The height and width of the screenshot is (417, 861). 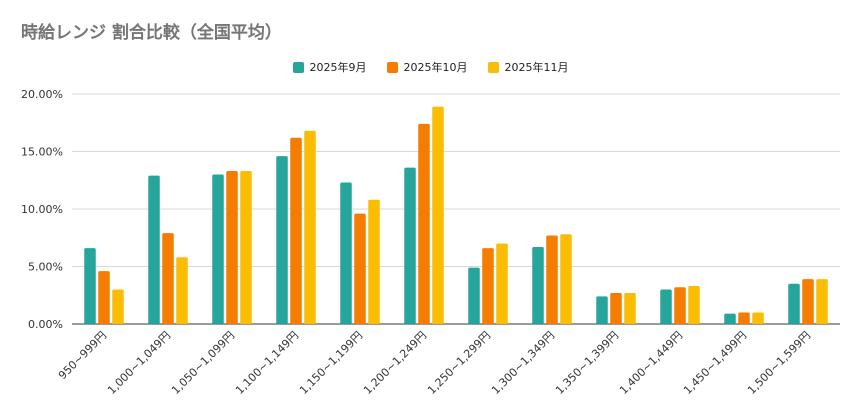 I want to click on x-tick-label: 1,050~1,099円, so click(x=203, y=363).